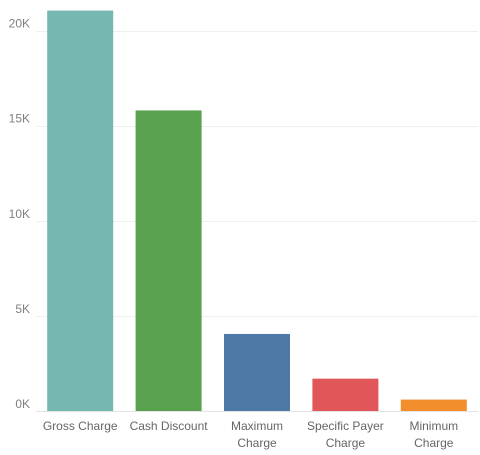 This screenshot has height=455, width=480. I want to click on x-category-label: Gross Charge, so click(80, 426).